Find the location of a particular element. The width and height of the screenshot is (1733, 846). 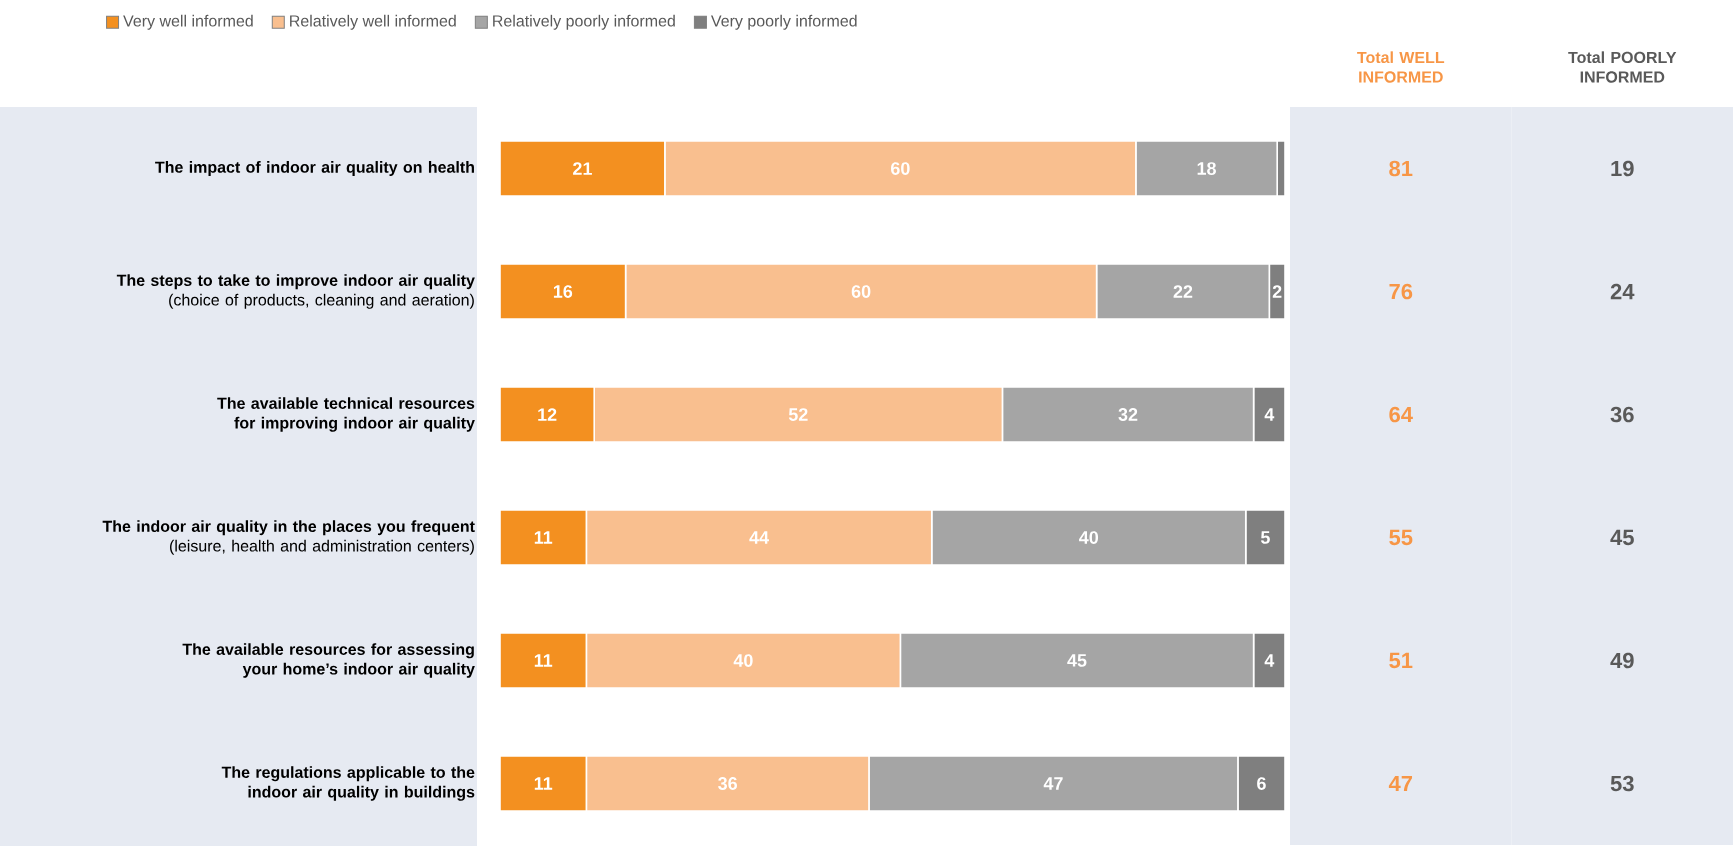

data-label: 81 is located at coordinates (1401, 168).